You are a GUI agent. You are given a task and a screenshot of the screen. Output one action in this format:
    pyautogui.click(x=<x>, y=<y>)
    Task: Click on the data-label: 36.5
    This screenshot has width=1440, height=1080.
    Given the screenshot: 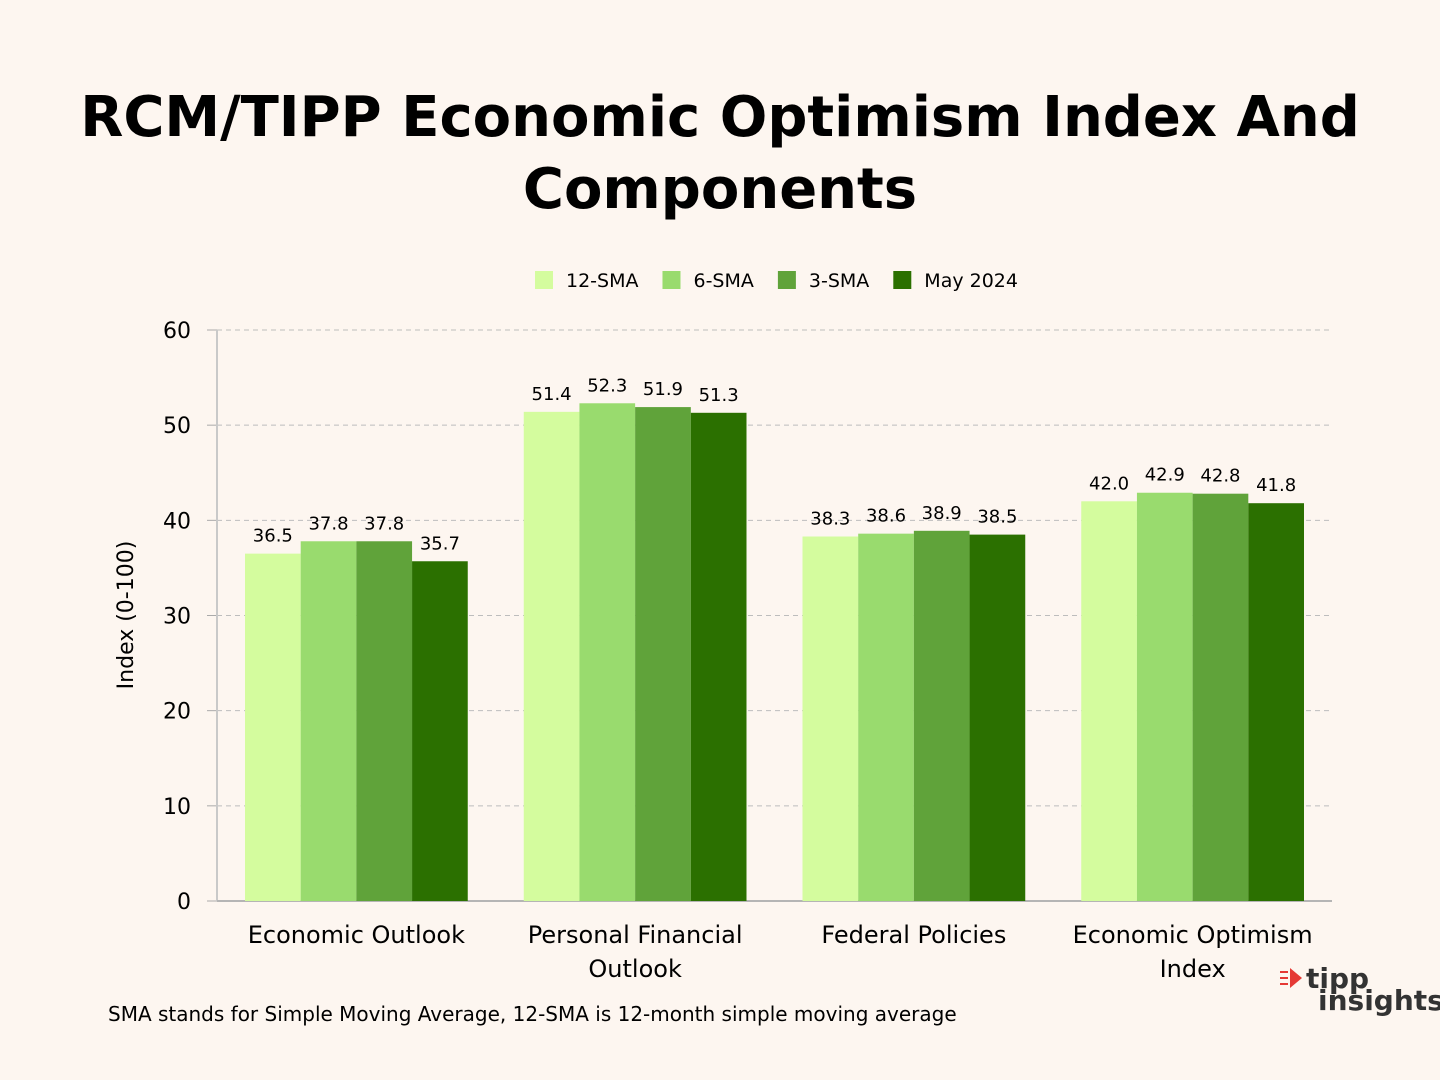 What is the action you would take?
    pyautogui.click(x=273, y=536)
    